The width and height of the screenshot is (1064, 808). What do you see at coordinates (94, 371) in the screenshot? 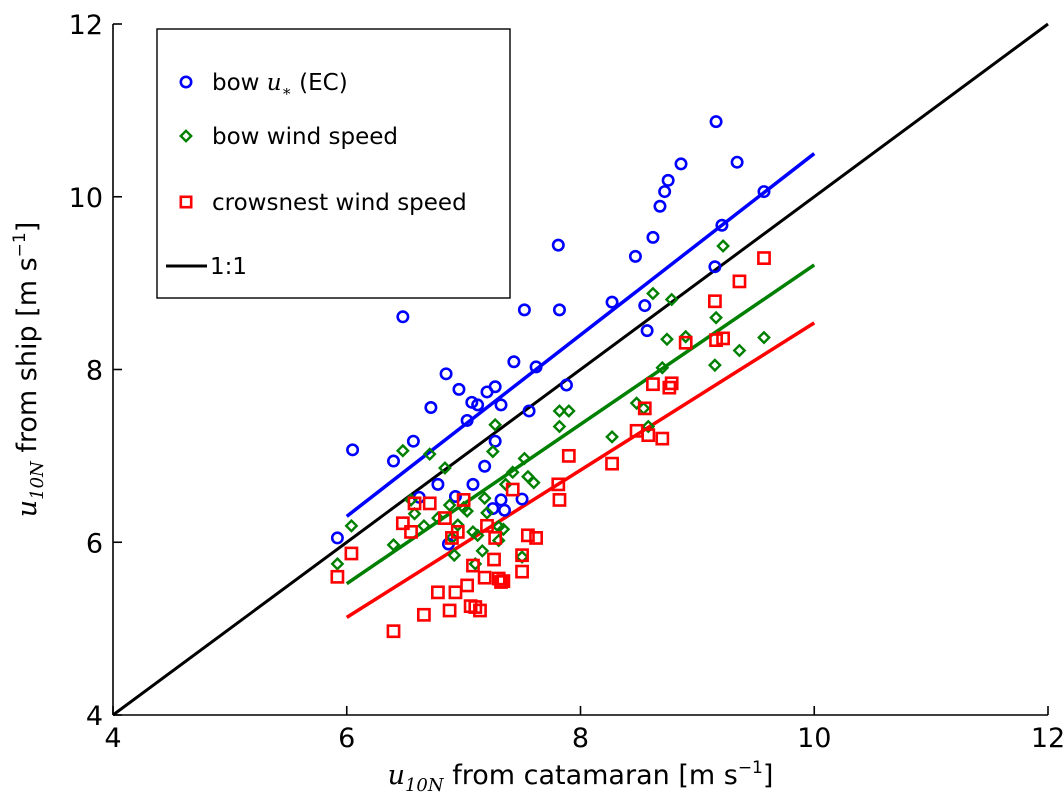
I see `y-tick-label: 8` at bounding box center [94, 371].